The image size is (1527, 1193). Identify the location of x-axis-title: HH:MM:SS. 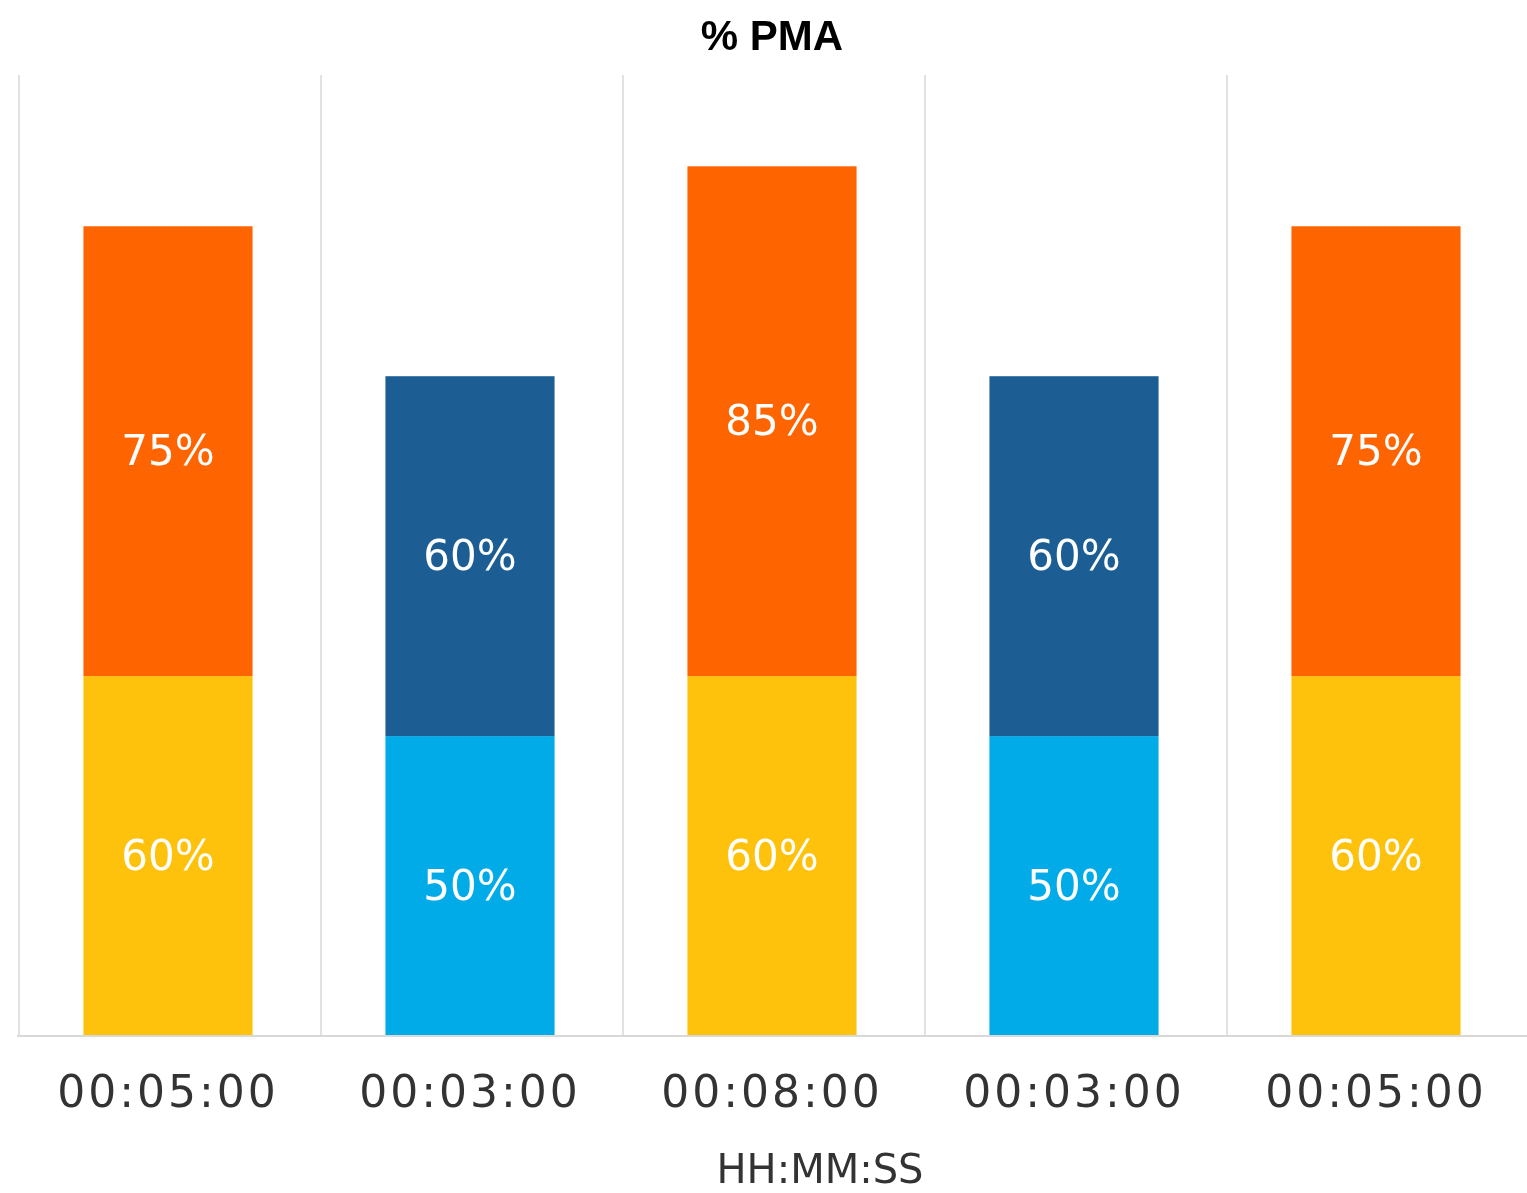
(820, 1169).